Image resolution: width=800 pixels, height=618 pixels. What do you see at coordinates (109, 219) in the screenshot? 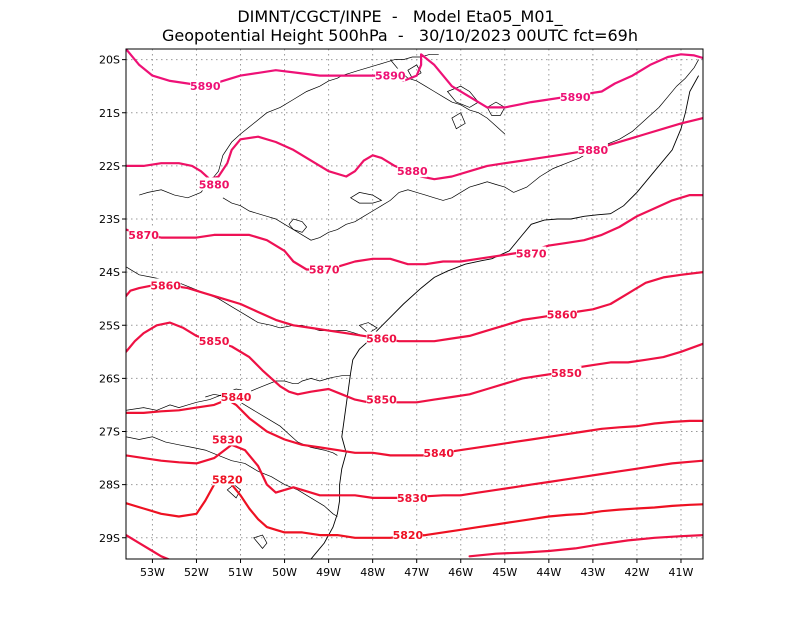
I see `y-tick-label: 23S` at bounding box center [109, 219].